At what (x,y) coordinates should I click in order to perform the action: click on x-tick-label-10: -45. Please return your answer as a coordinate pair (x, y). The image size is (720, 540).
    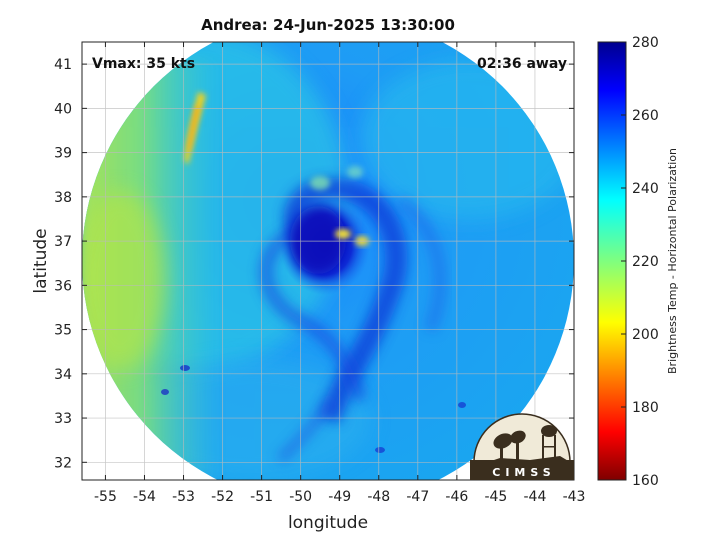
    Looking at the image, I should click on (495, 497).